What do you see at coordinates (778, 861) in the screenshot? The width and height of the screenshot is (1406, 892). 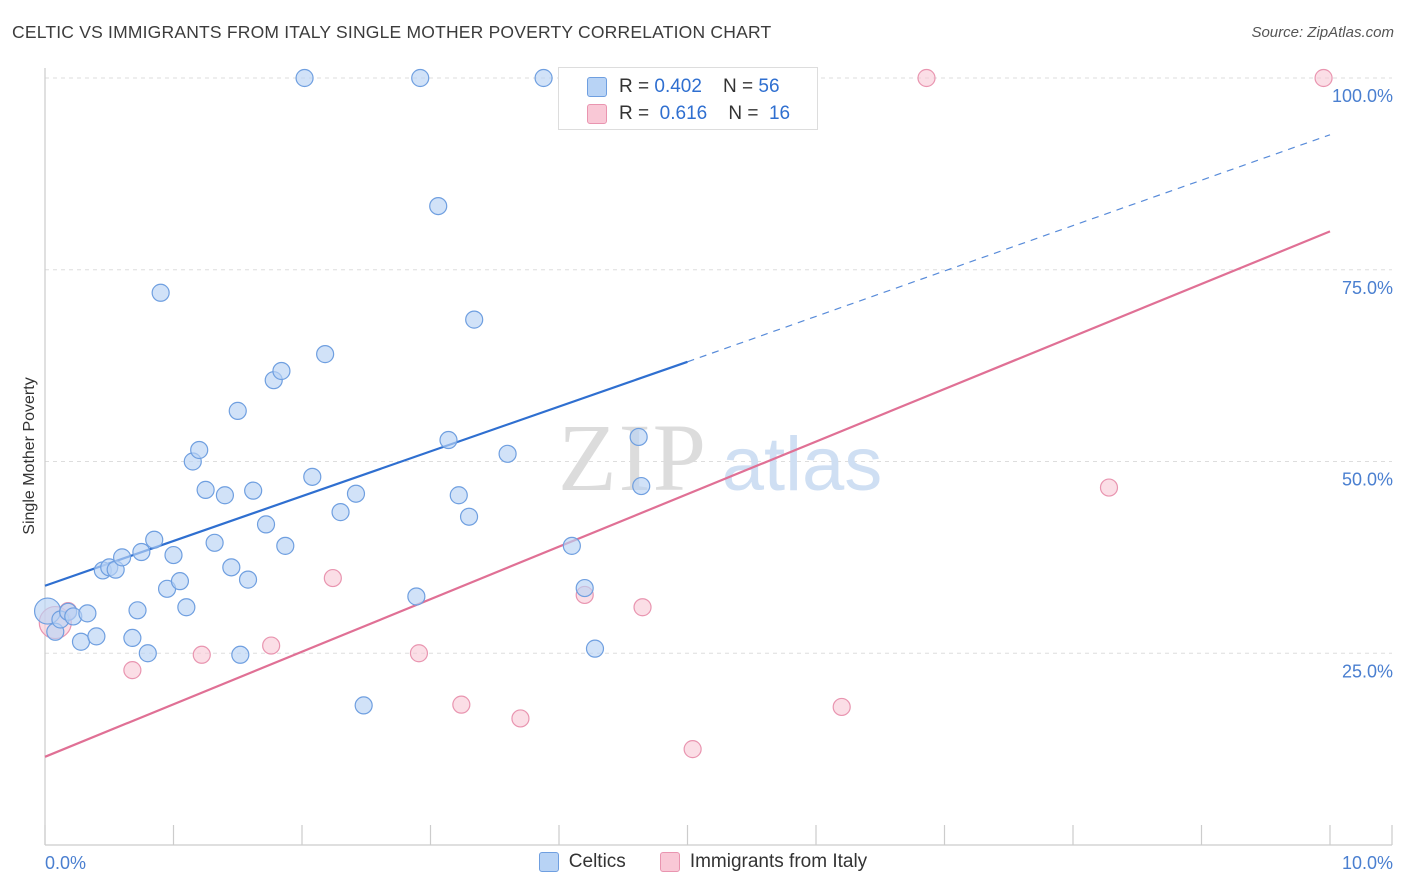 I see `legend-label-italy: Immigrants from Italy` at bounding box center [778, 861].